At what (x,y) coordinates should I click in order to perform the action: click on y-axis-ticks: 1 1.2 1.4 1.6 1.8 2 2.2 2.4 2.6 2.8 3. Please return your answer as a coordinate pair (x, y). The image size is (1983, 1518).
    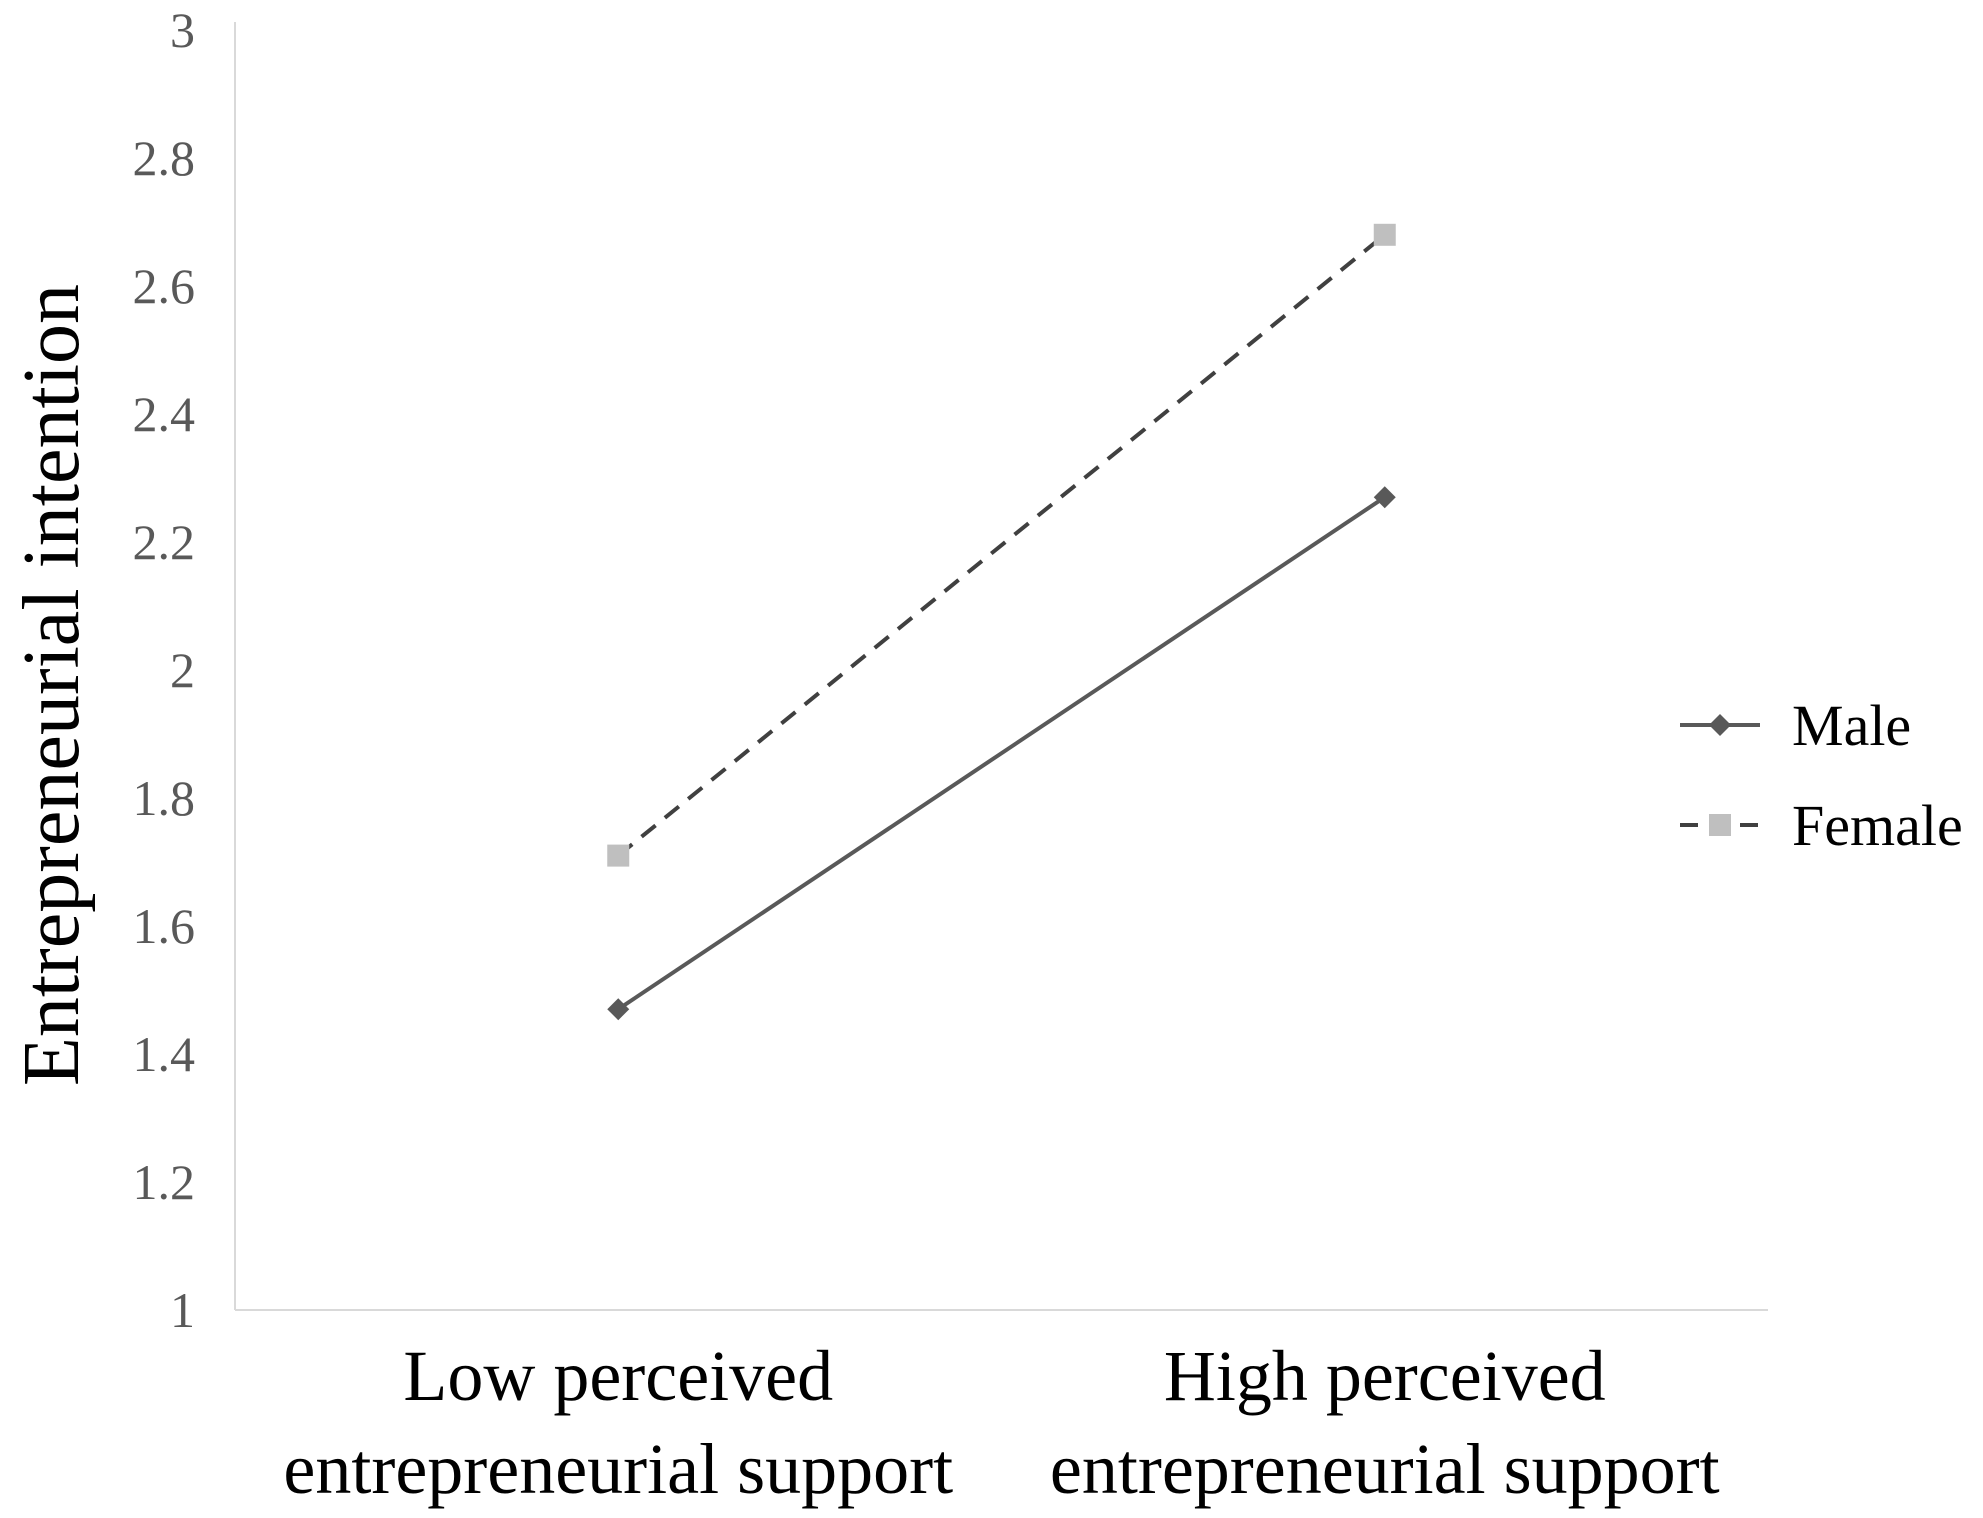
    Looking at the image, I should click on (164, 670).